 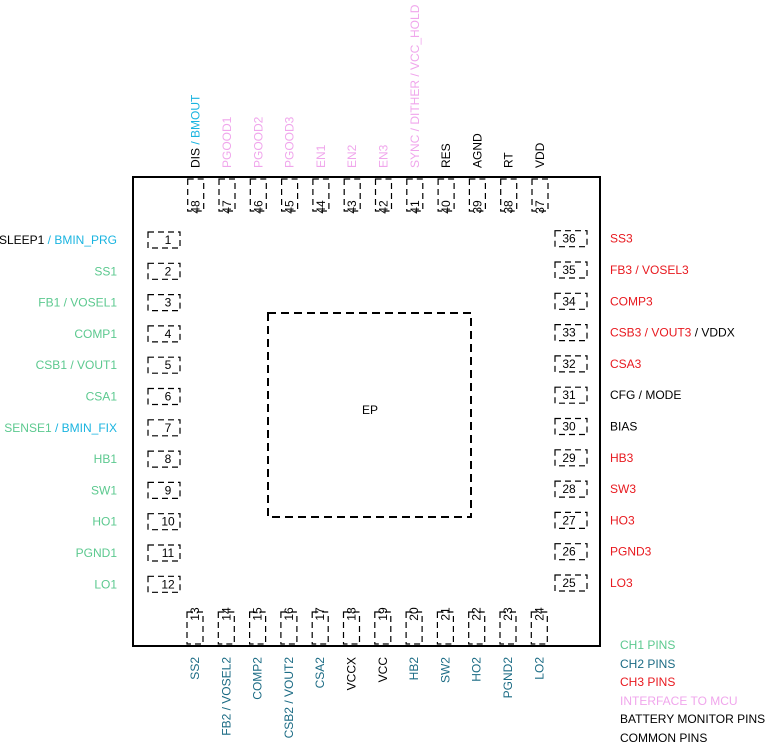 I want to click on pin-name-segment: VDD, so click(x=540, y=155).